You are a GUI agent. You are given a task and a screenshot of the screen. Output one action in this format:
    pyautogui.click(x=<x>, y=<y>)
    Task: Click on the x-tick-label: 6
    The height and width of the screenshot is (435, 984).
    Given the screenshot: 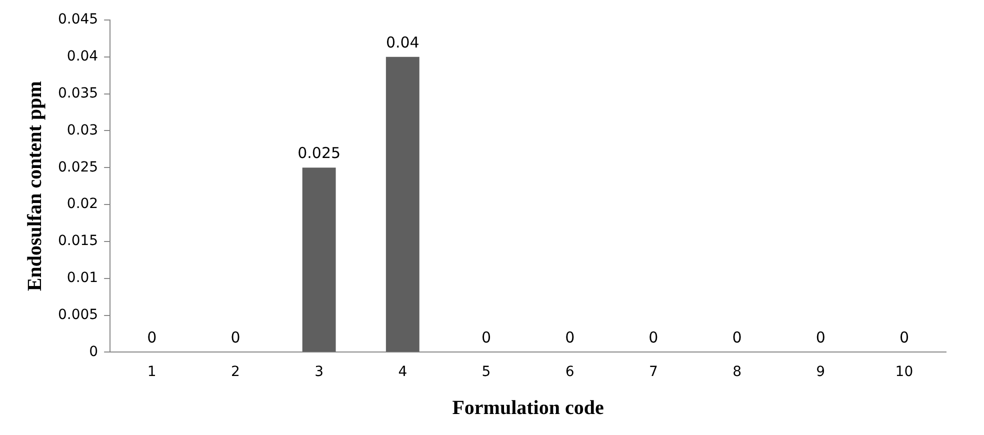 What is the action you would take?
    pyautogui.click(x=569, y=372)
    